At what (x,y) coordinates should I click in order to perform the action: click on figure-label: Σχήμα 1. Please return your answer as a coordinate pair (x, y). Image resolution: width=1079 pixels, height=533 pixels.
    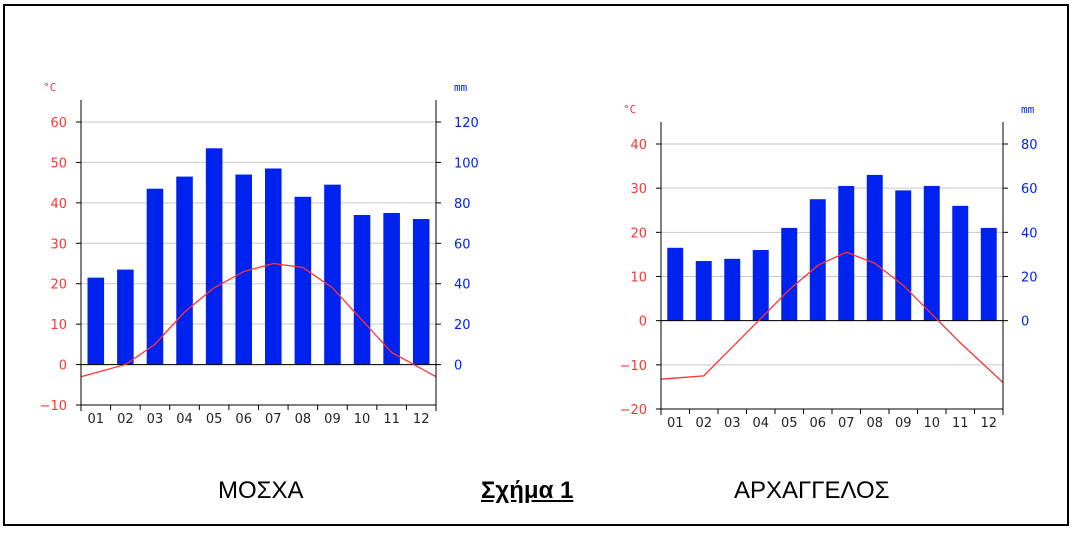
    Looking at the image, I should click on (527, 490).